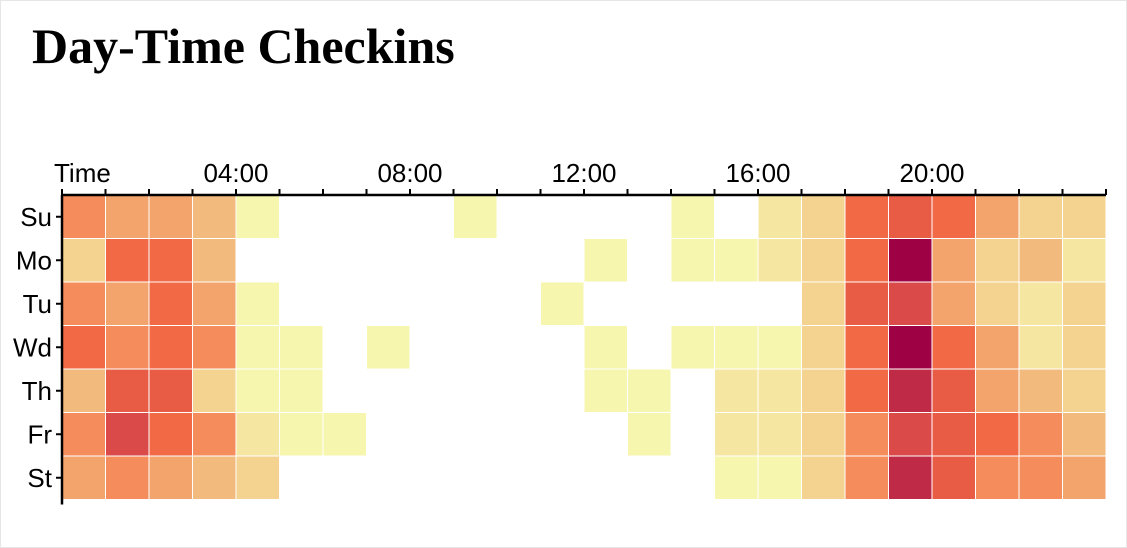 This screenshot has height=548, width=1127. What do you see at coordinates (34, 260) in the screenshot?
I see `y-tick-label: Mo` at bounding box center [34, 260].